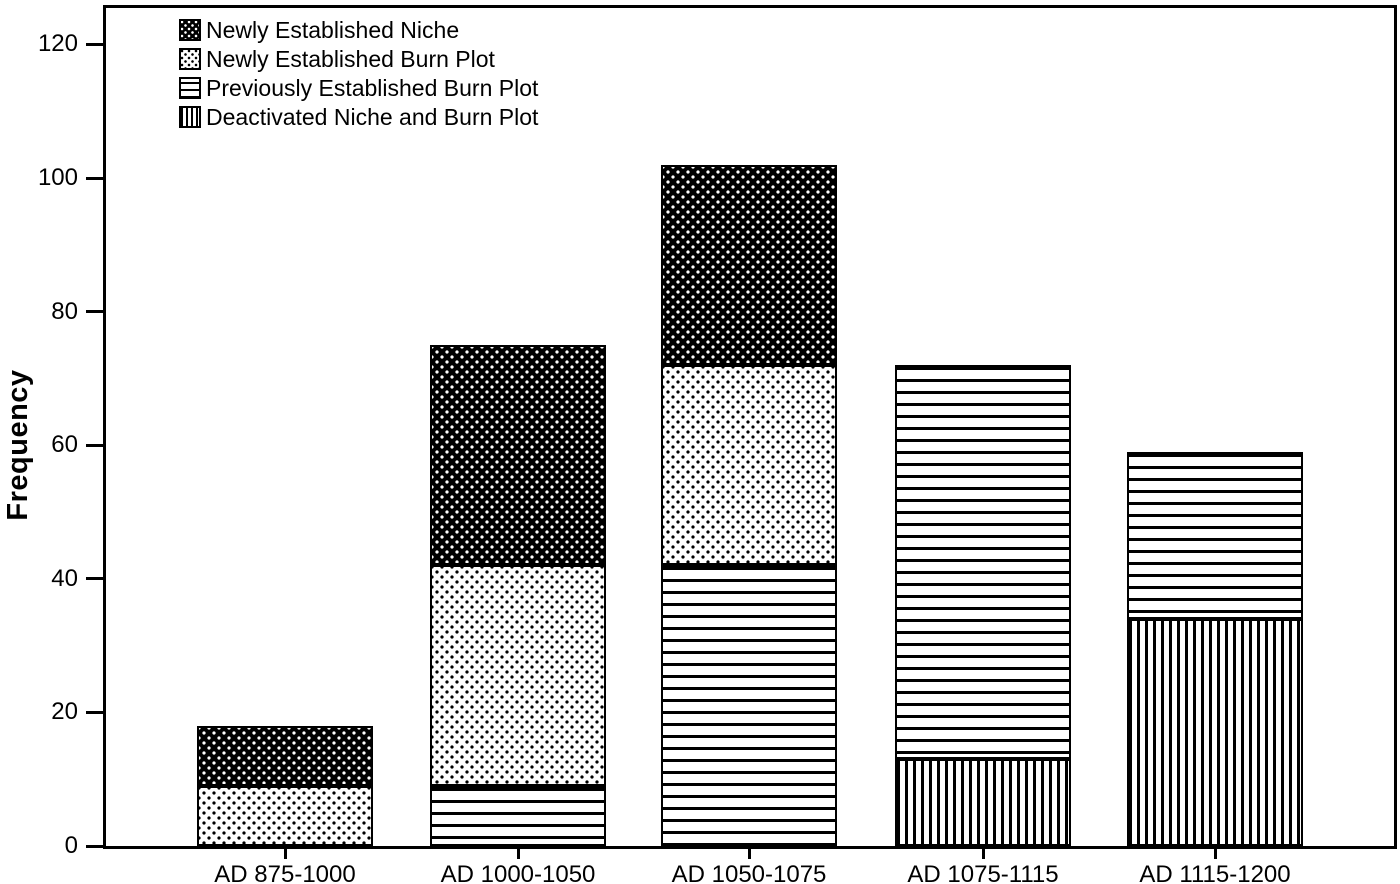 This screenshot has height=884, width=1400. What do you see at coordinates (64, 311) in the screenshot?
I see `y-axis-tick-label: 80` at bounding box center [64, 311].